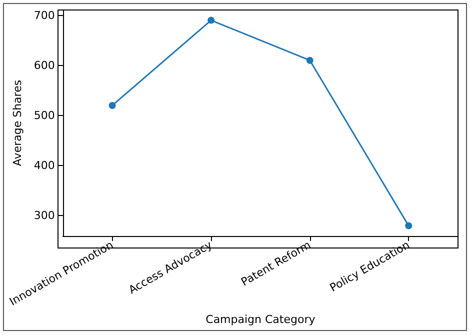 This screenshot has height=336, width=472. Describe the element at coordinates (44, 15) in the screenshot. I see `y-tick-label: 700` at that location.